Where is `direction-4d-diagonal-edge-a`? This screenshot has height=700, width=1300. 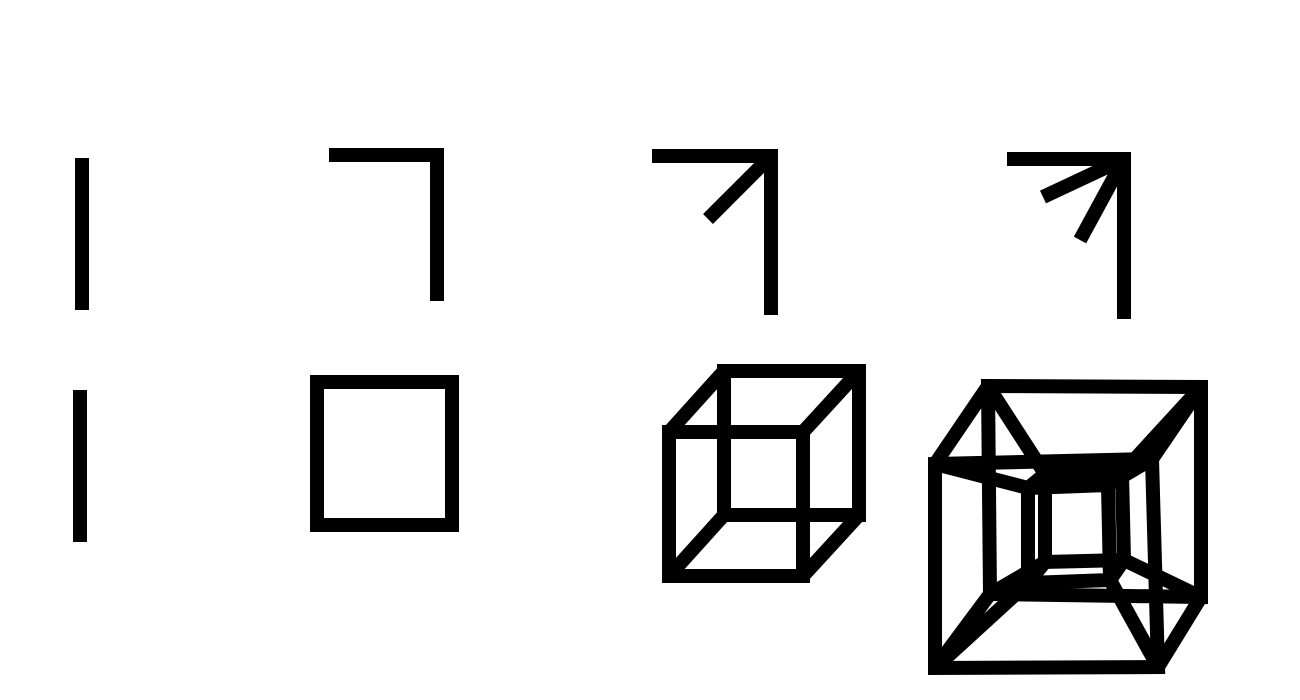 direction-4d-diagonal-edge-a is located at coordinates (1083, 178).